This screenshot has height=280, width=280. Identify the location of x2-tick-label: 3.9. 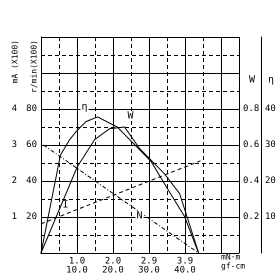
(185, 261).